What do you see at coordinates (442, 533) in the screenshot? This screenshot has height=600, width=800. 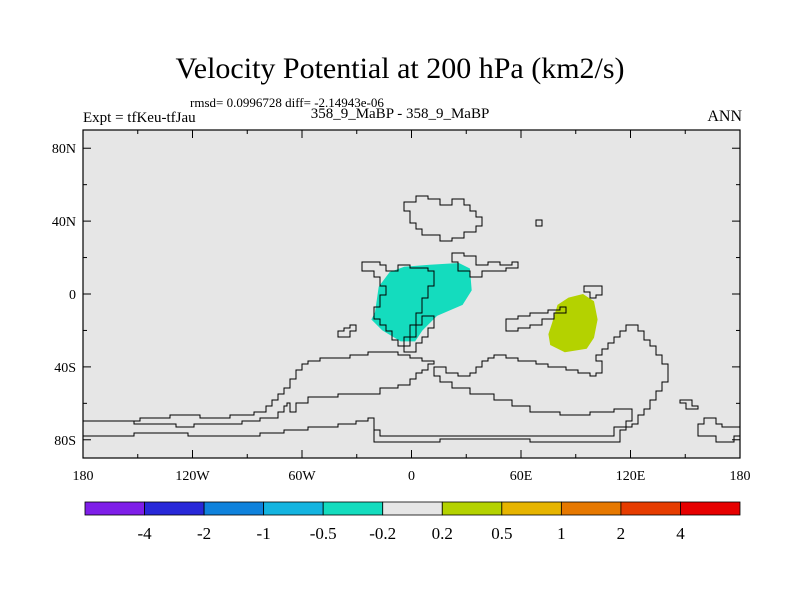 I see `colorbar-label: 0.2` at bounding box center [442, 533].